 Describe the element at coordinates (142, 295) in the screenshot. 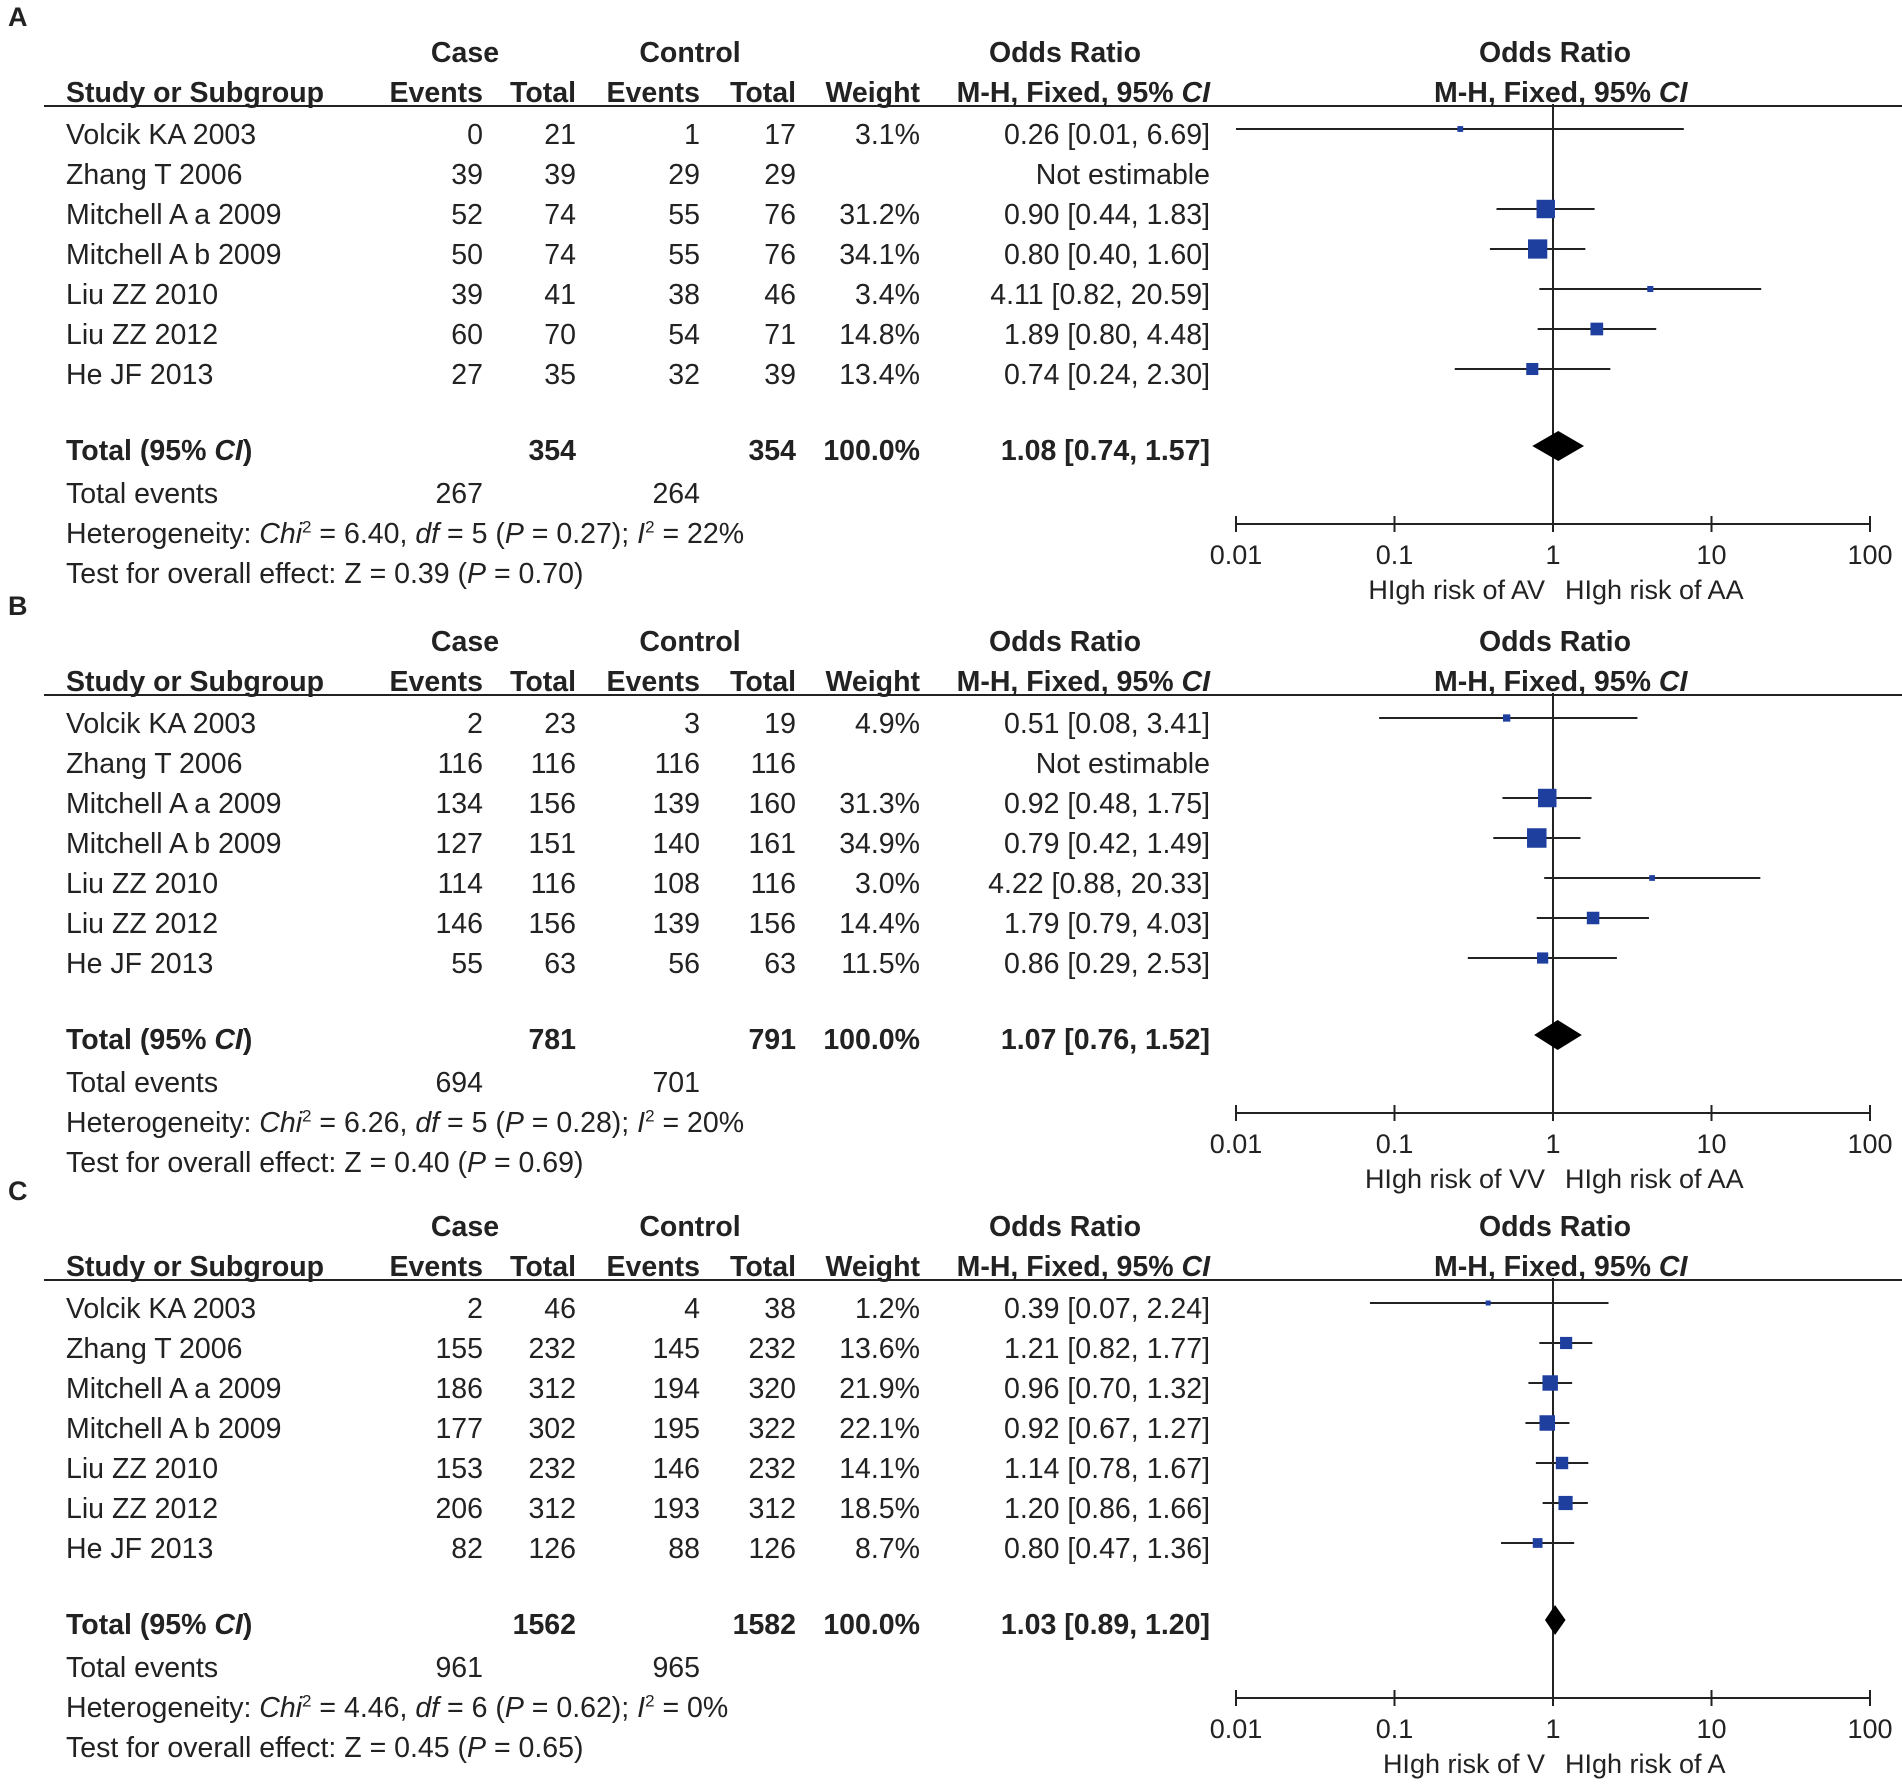

I see `study-name: Liu ZZ 2010` at that location.